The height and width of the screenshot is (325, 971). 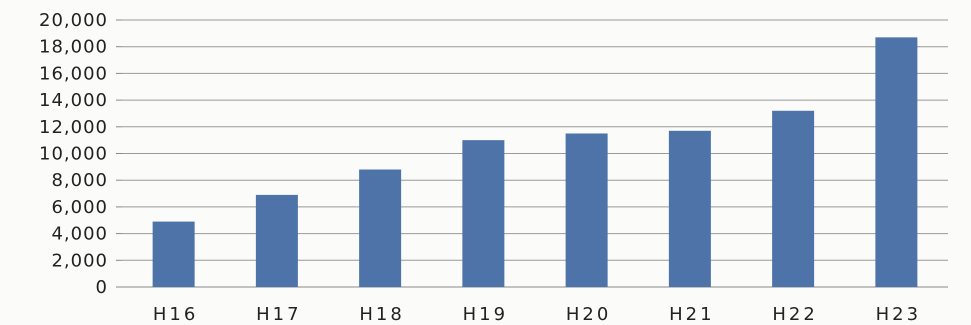 What do you see at coordinates (73, 20) in the screenshot?
I see `y-tick-label: 20,000` at bounding box center [73, 20].